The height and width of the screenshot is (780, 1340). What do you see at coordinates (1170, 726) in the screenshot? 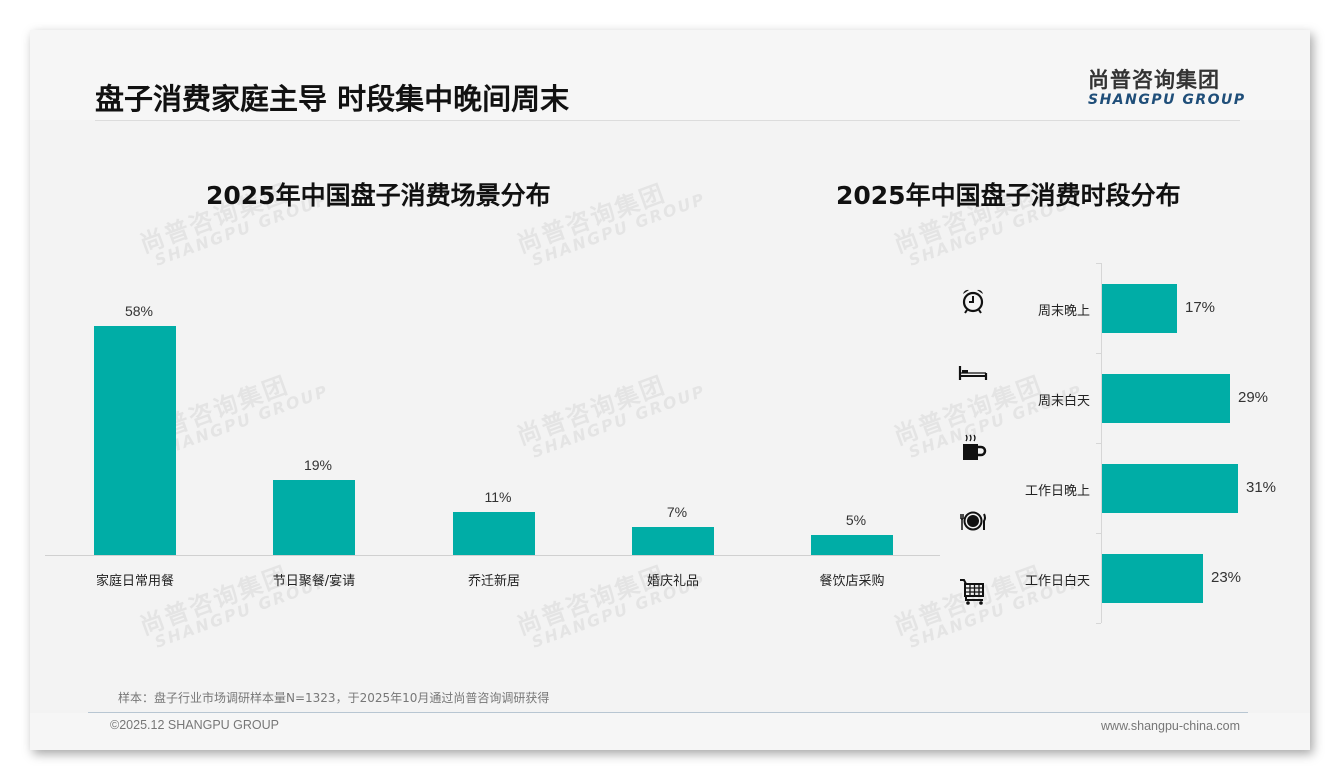
I see `website-link: www.shangpu-china.com` at bounding box center [1170, 726].